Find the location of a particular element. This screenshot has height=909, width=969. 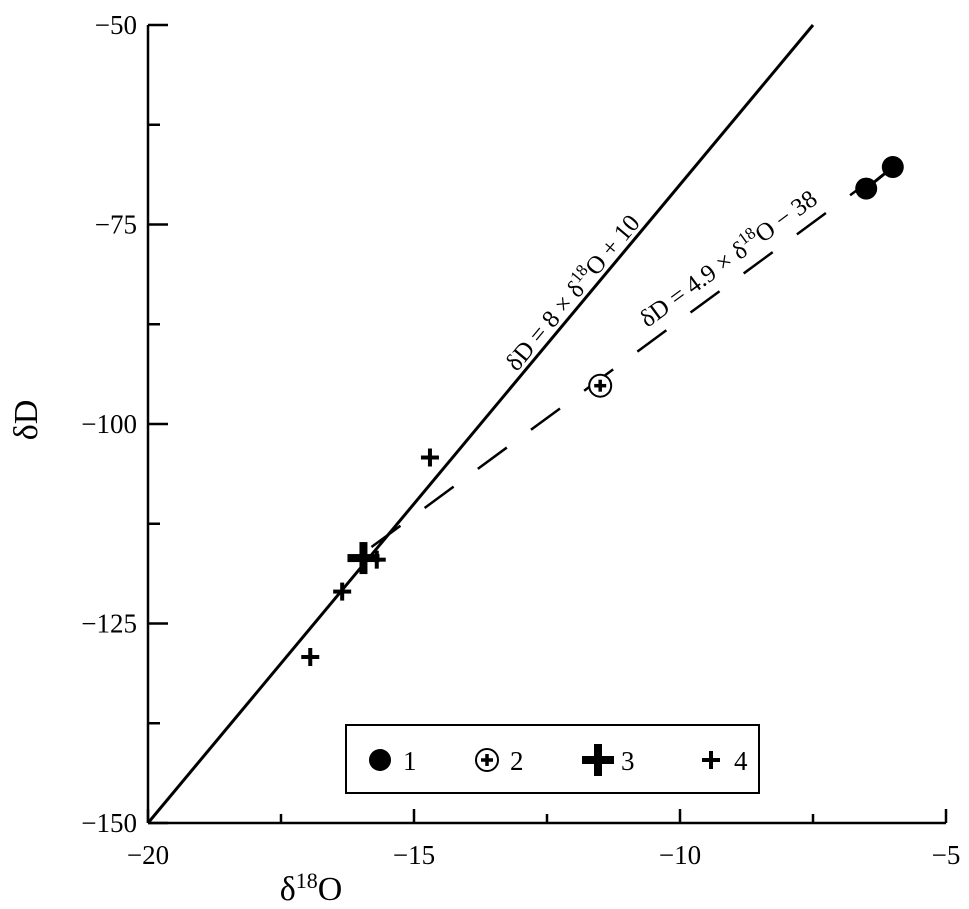

line-label-1-part: O + 10 is located at coordinates (612, 245).